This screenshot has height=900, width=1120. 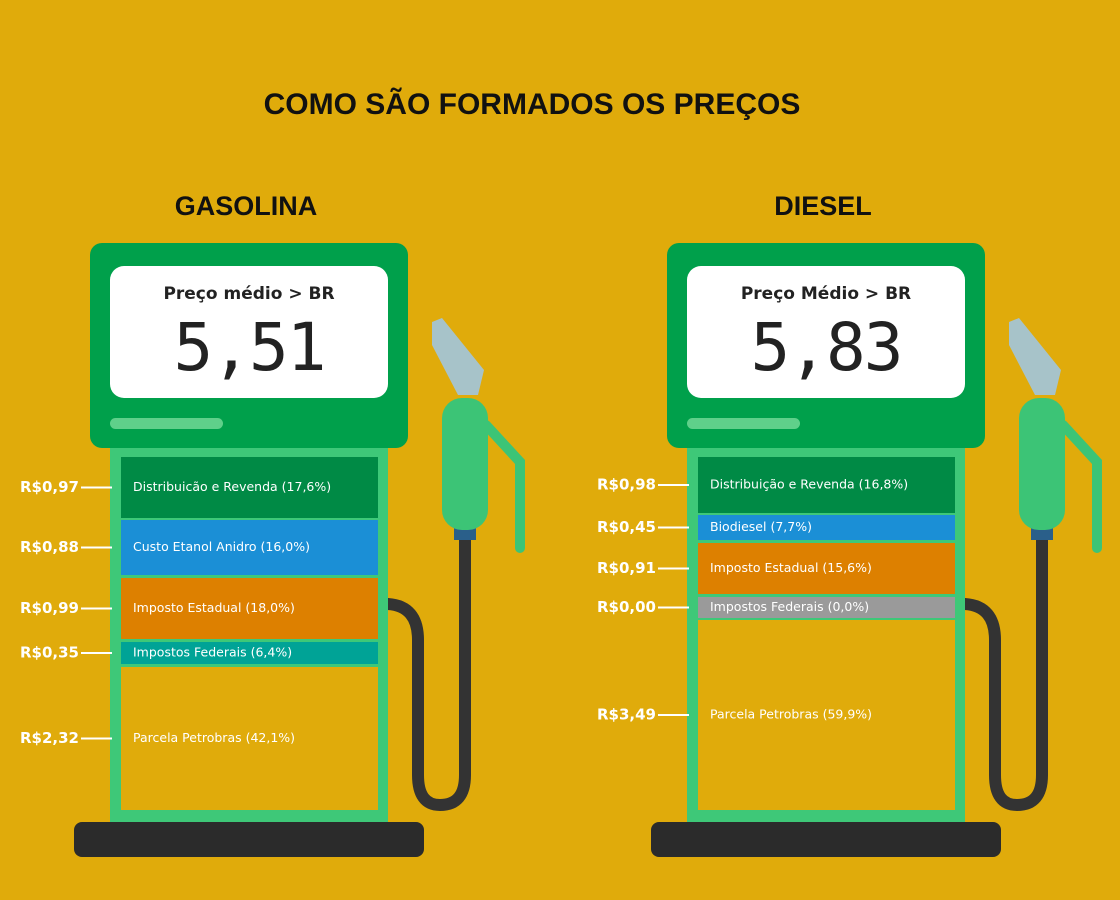 I want to click on segment-value: R$0,45, so click(x=626, y=527).